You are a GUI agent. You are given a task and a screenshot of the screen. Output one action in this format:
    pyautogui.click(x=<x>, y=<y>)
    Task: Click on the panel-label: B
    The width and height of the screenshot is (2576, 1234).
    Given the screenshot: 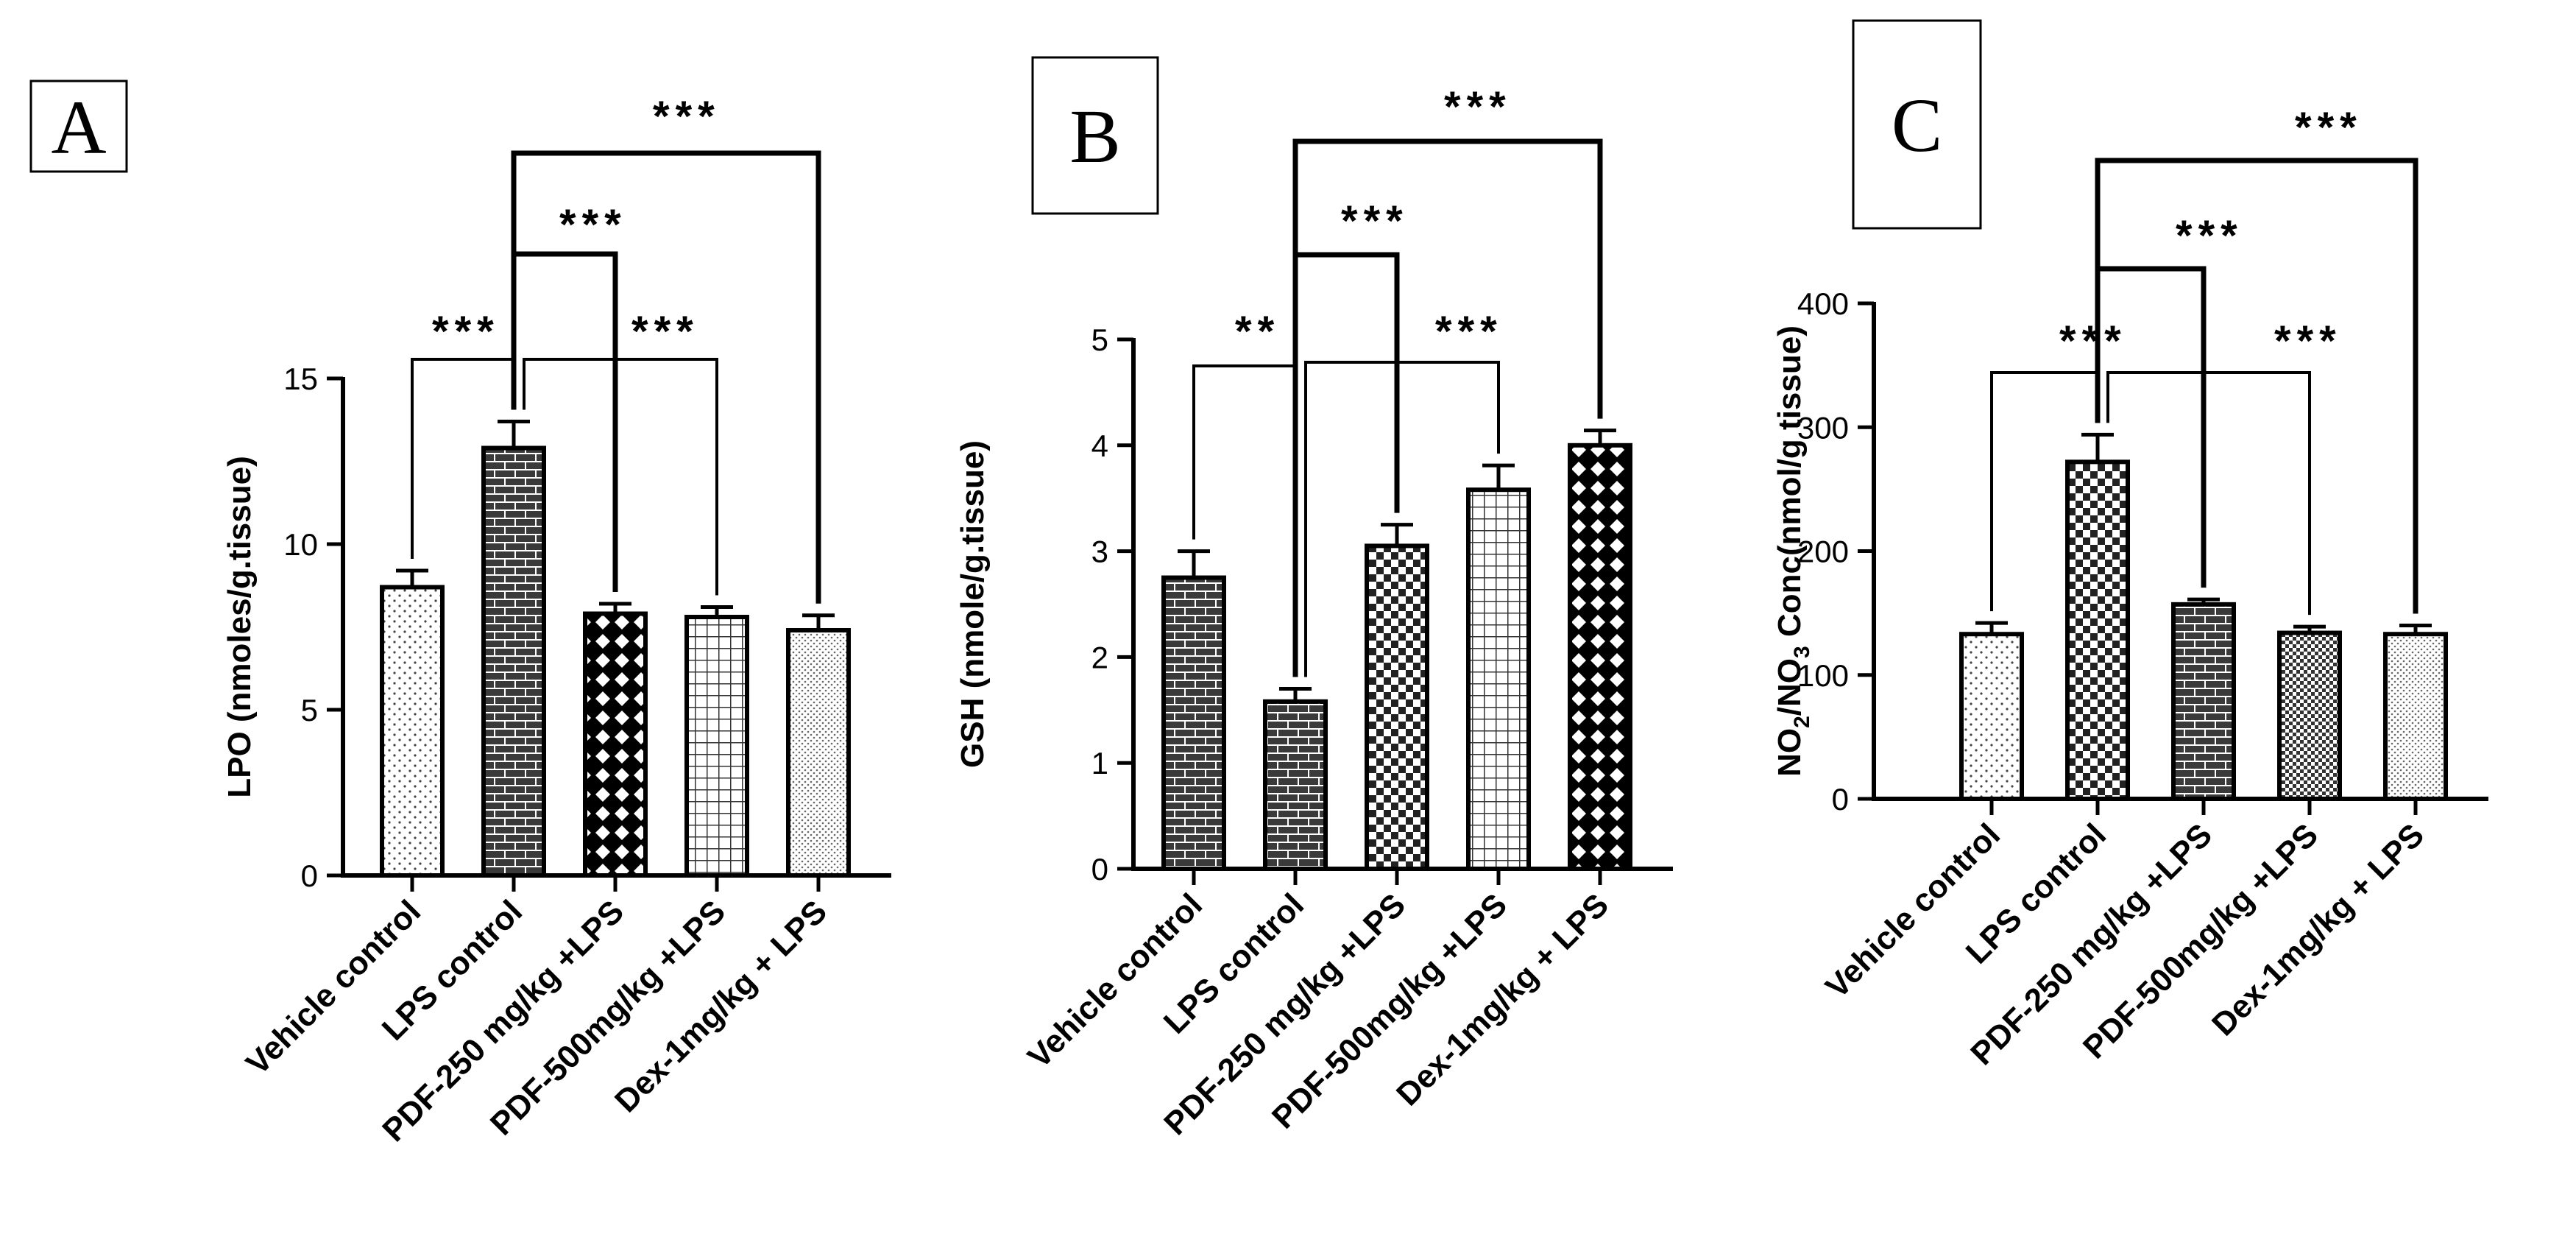 What is the action you would take?
    pyautogui.click(x=1094, y=137)
    